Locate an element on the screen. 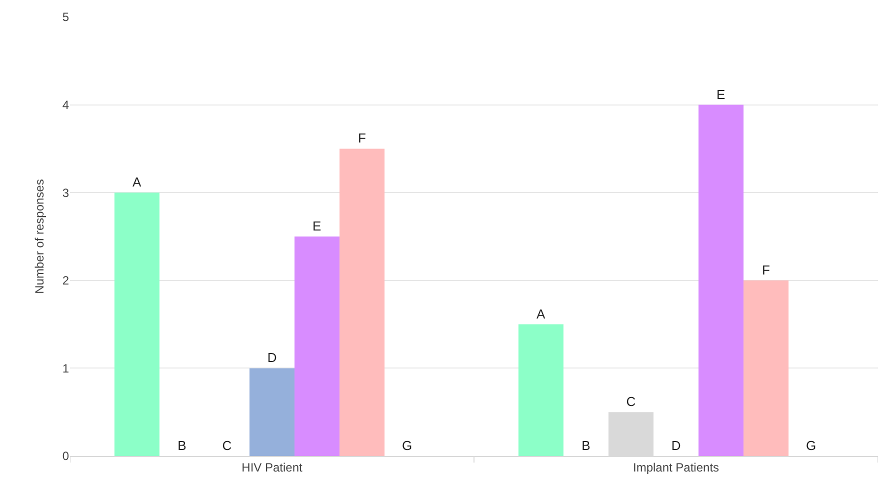 This screenshot has width=888, height=491. text: F is located at coordinates (766, 270).